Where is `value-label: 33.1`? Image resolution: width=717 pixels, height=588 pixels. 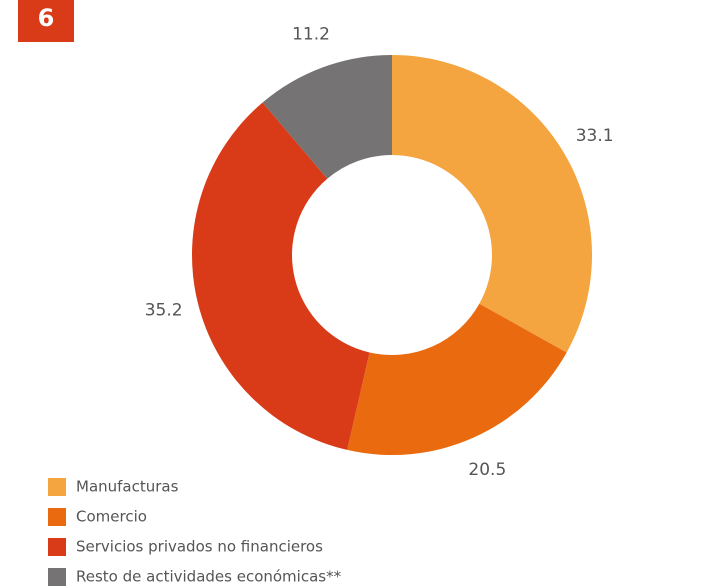
value-label: 33.1 is located at coordinates (595, 136).